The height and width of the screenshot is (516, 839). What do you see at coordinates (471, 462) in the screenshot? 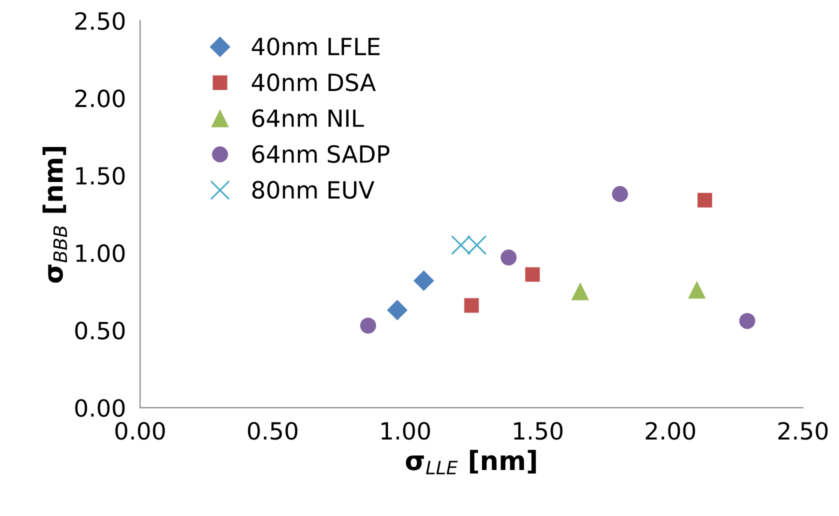
I see `x-axis-title: σ$_{LLE}$ [nm]` at bounding box center [471, 462].